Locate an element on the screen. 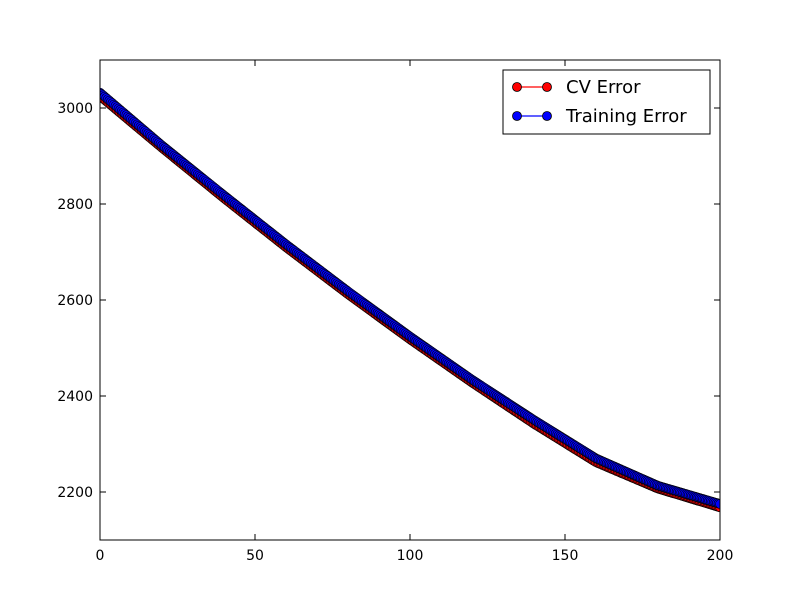 Image resolution: width=800 pixels, height=600 pixels. legend-item-training-error: Training Error is located at coordinates (599, 116).